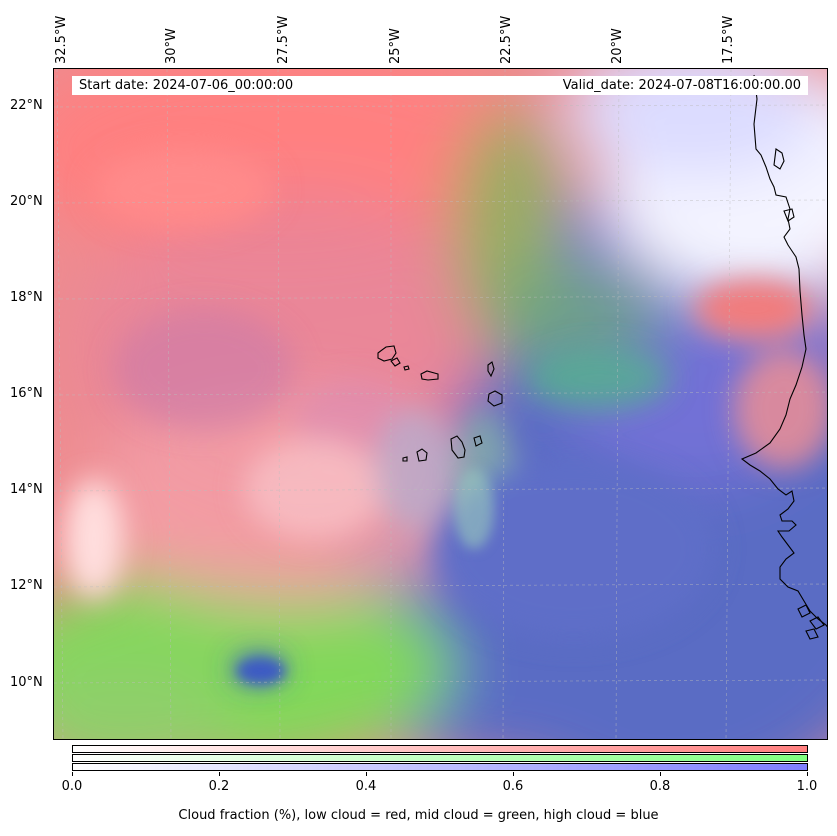  I want to click on lon-label: 27.5°W, so click(283, 39).